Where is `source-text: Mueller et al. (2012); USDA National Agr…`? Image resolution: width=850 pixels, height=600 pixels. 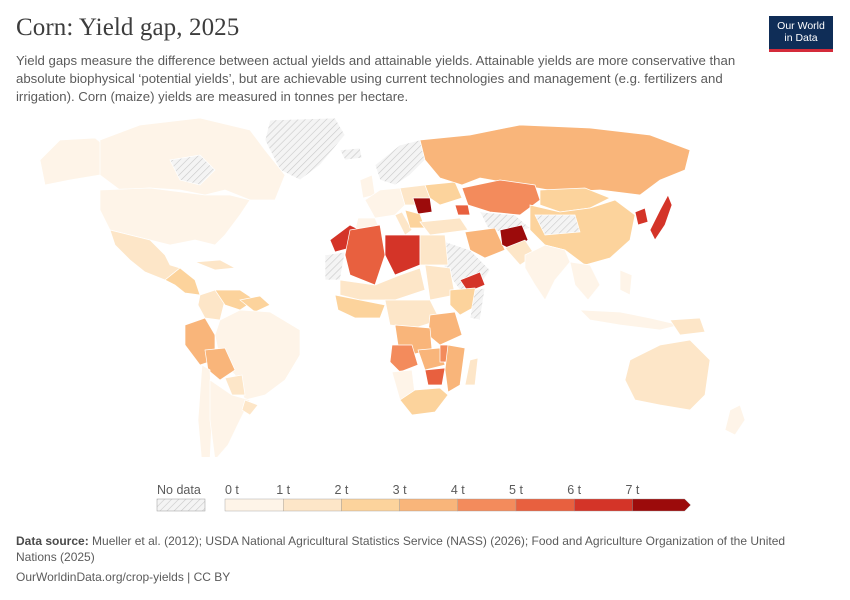 source-text: Mueller et al. (2012); USDA National Agr… is located at coordinates (401, 549).